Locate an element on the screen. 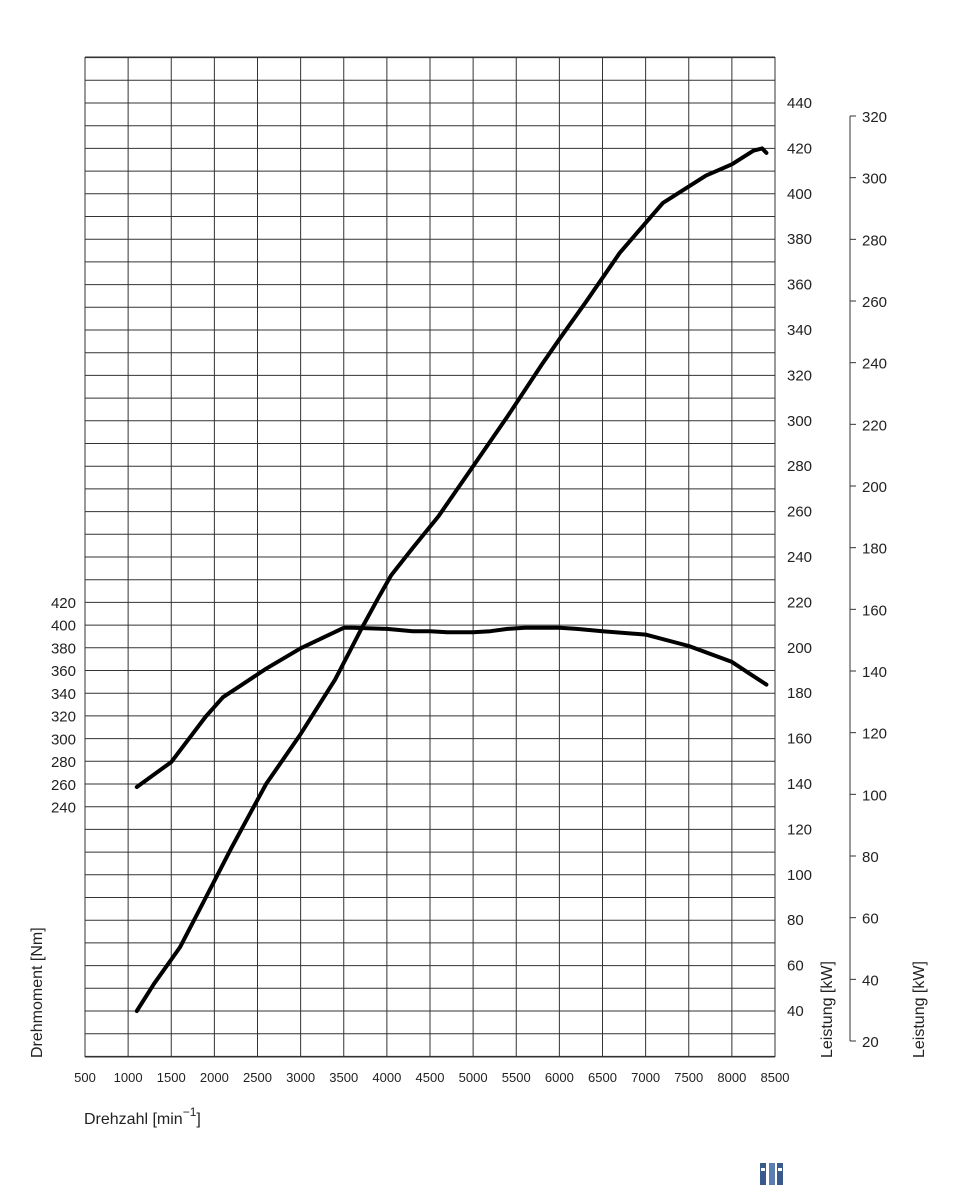  torque-tick-label: 320 is located at coordinates (63, 717).